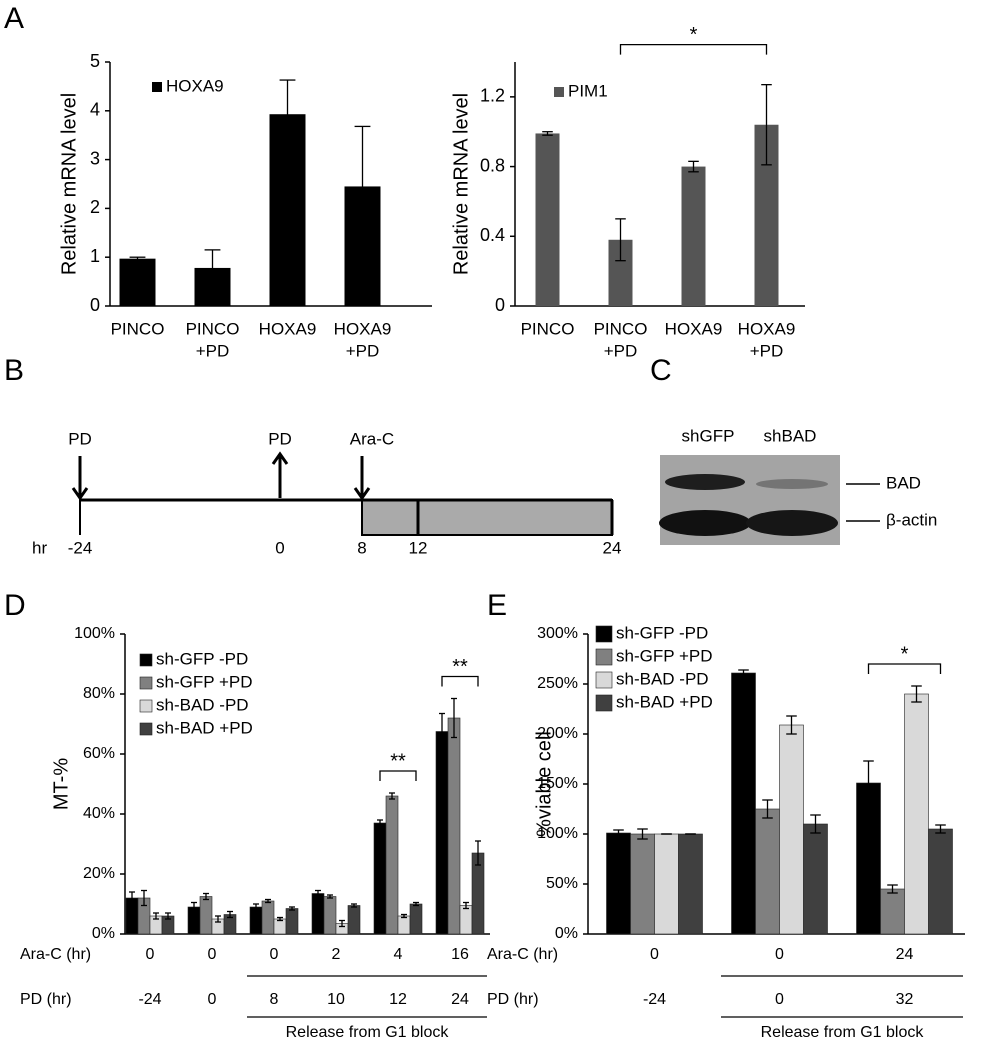  I want to click on row-value: 24, so click(905, 954).